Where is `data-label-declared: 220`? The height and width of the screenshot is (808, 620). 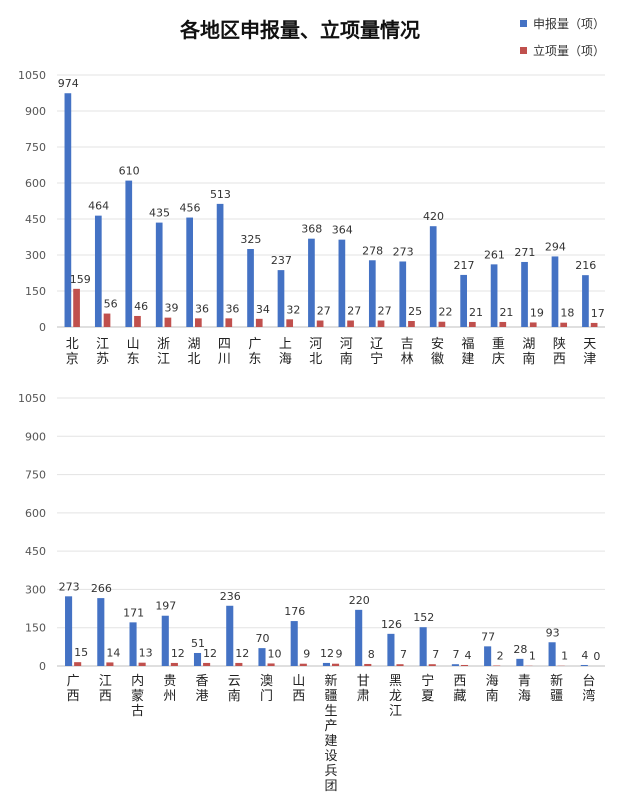 data-label-declared: 220 is located at coordinates (359, 600).